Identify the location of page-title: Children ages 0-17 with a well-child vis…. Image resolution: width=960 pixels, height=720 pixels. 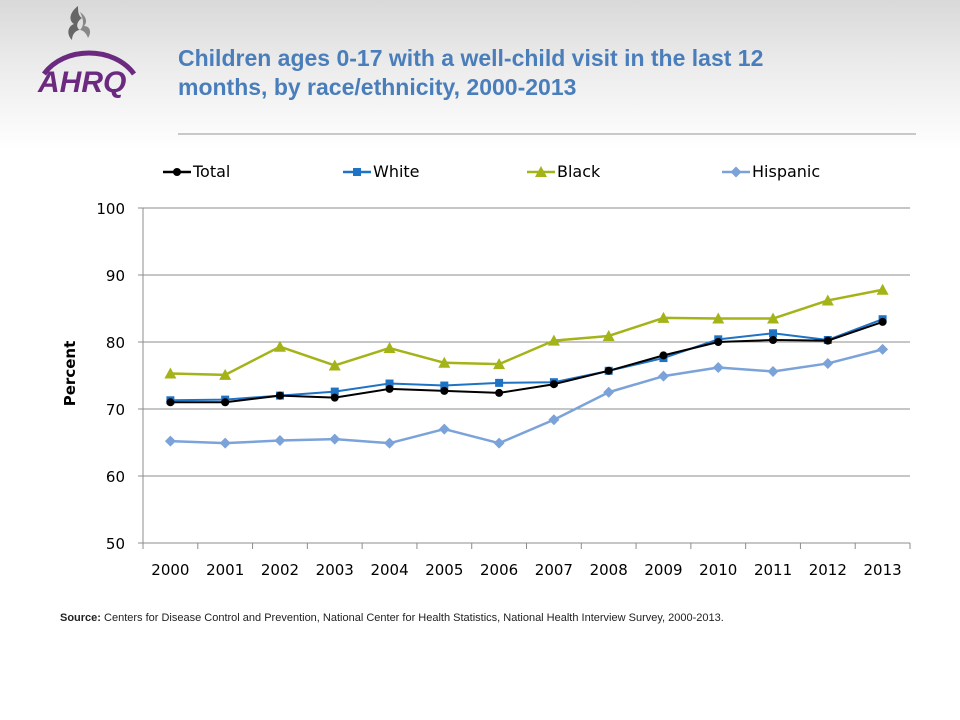
(538, 73).